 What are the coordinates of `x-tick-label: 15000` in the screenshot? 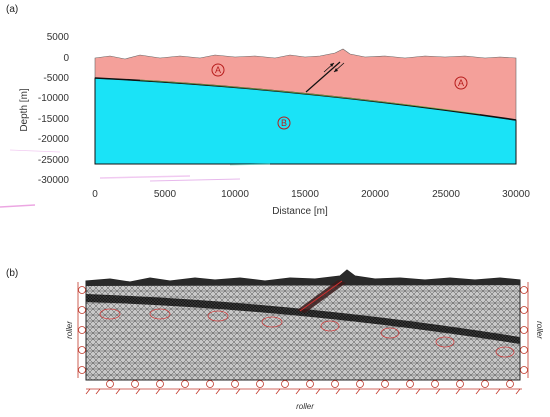 It's located at (305, 194).